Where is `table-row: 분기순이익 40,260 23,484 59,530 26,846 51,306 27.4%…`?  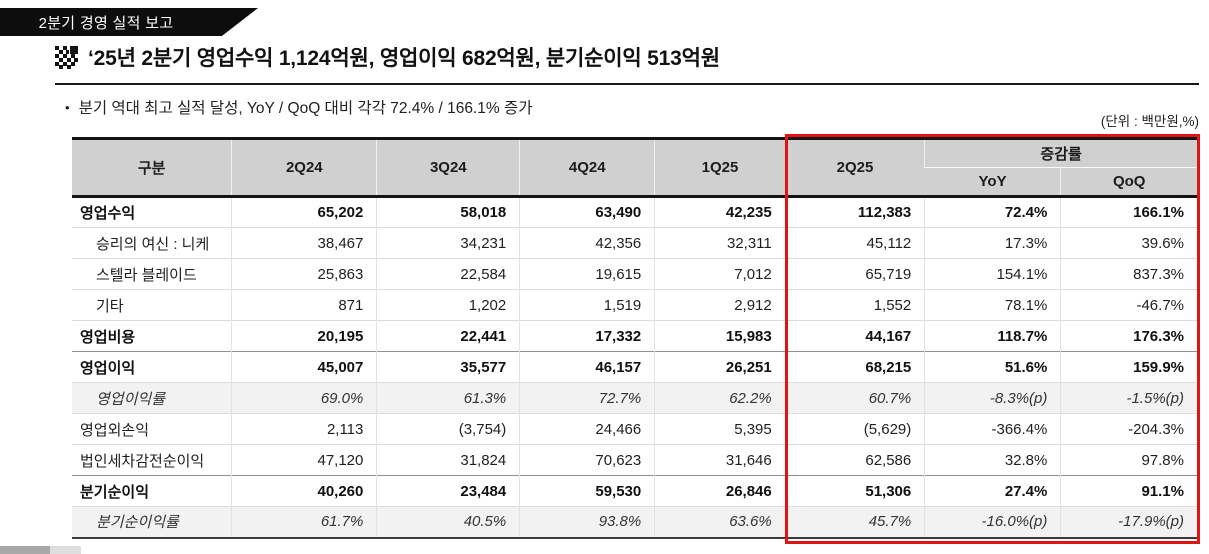 table-row: 분기순이익 40,260 23,484 59,530 26,846 51,306 27.4%… is located at coordinates (634, 491).